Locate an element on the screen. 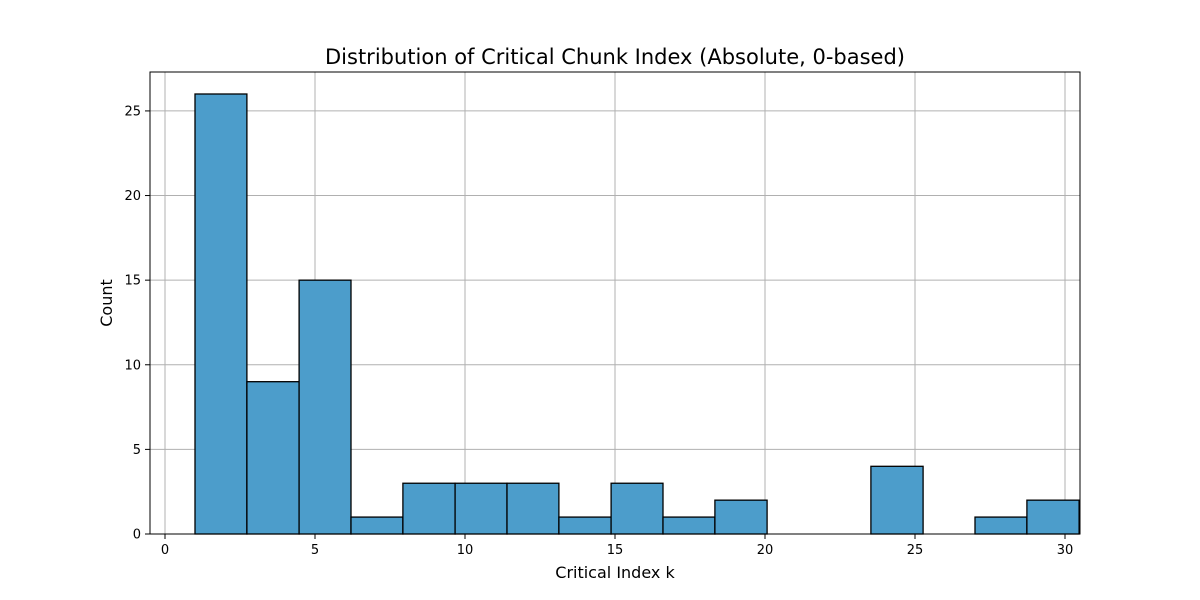 This screenshot has width=1200, height=600. x-tick-label: 15 is located at coordinates (615, 550).